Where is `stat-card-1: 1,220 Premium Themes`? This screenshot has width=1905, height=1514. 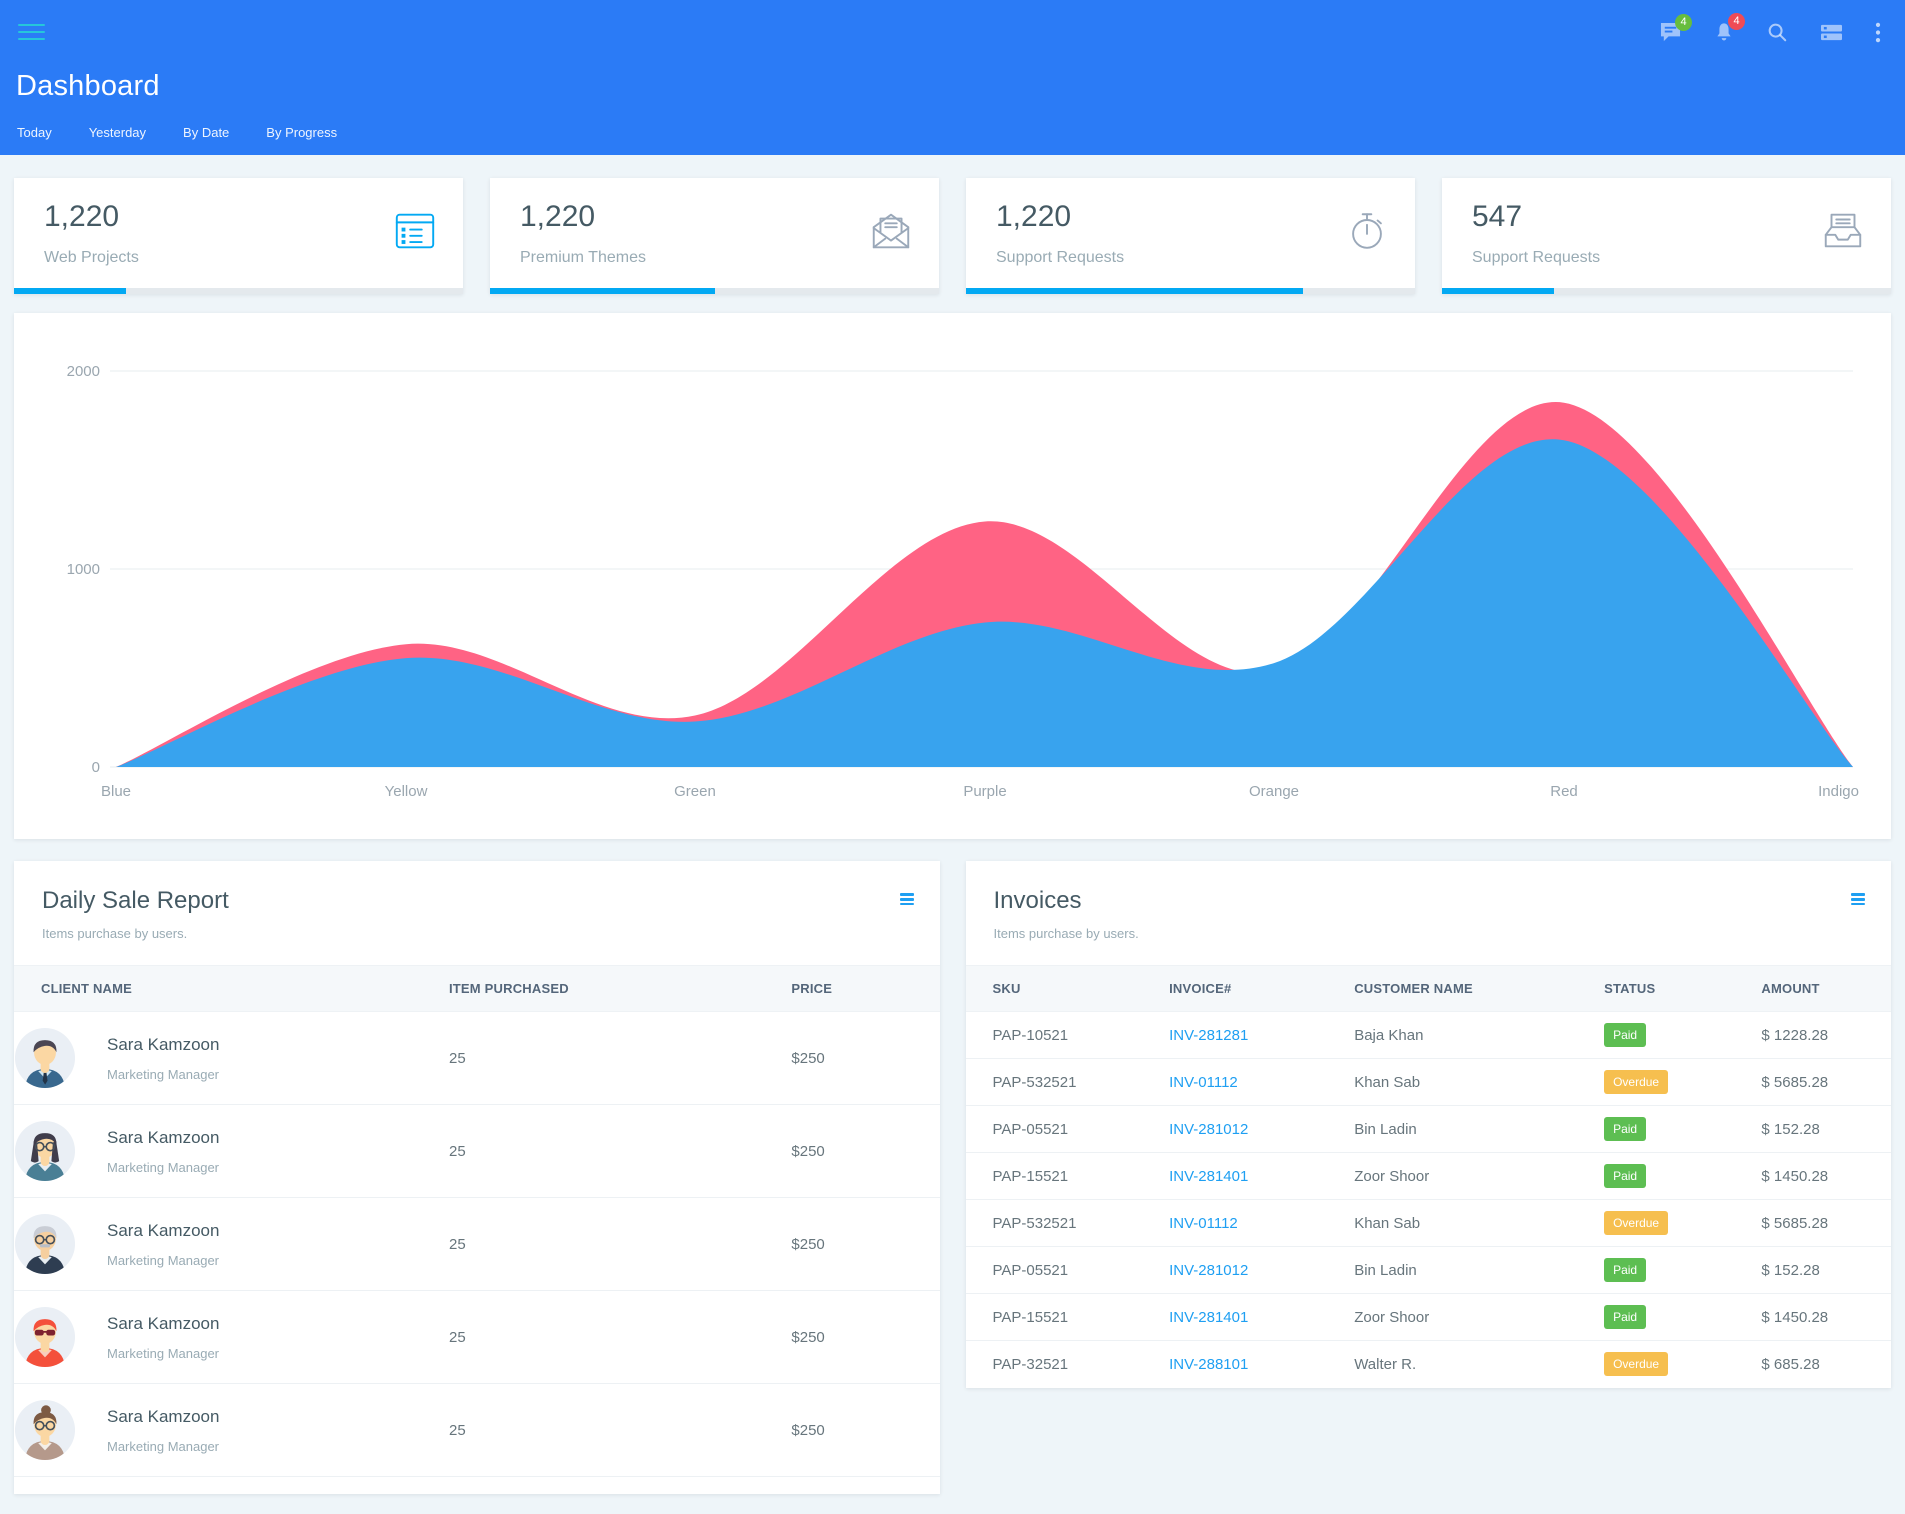 stat-card-1: 1,220 Premium Themes is located at coordinates (714, 236).